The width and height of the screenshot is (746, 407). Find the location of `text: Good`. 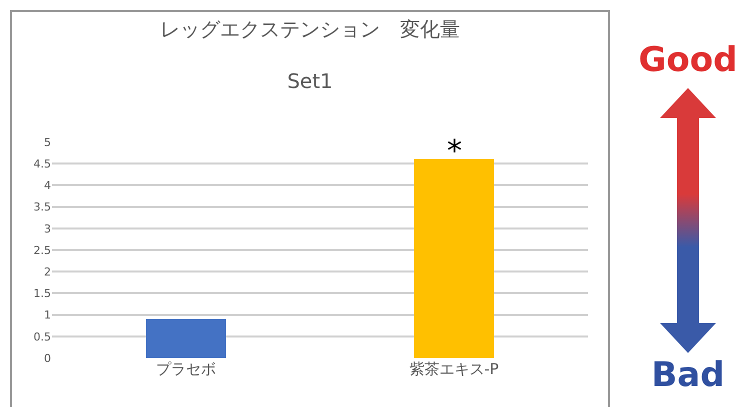

text: Good is located at coordinates (688, 60).